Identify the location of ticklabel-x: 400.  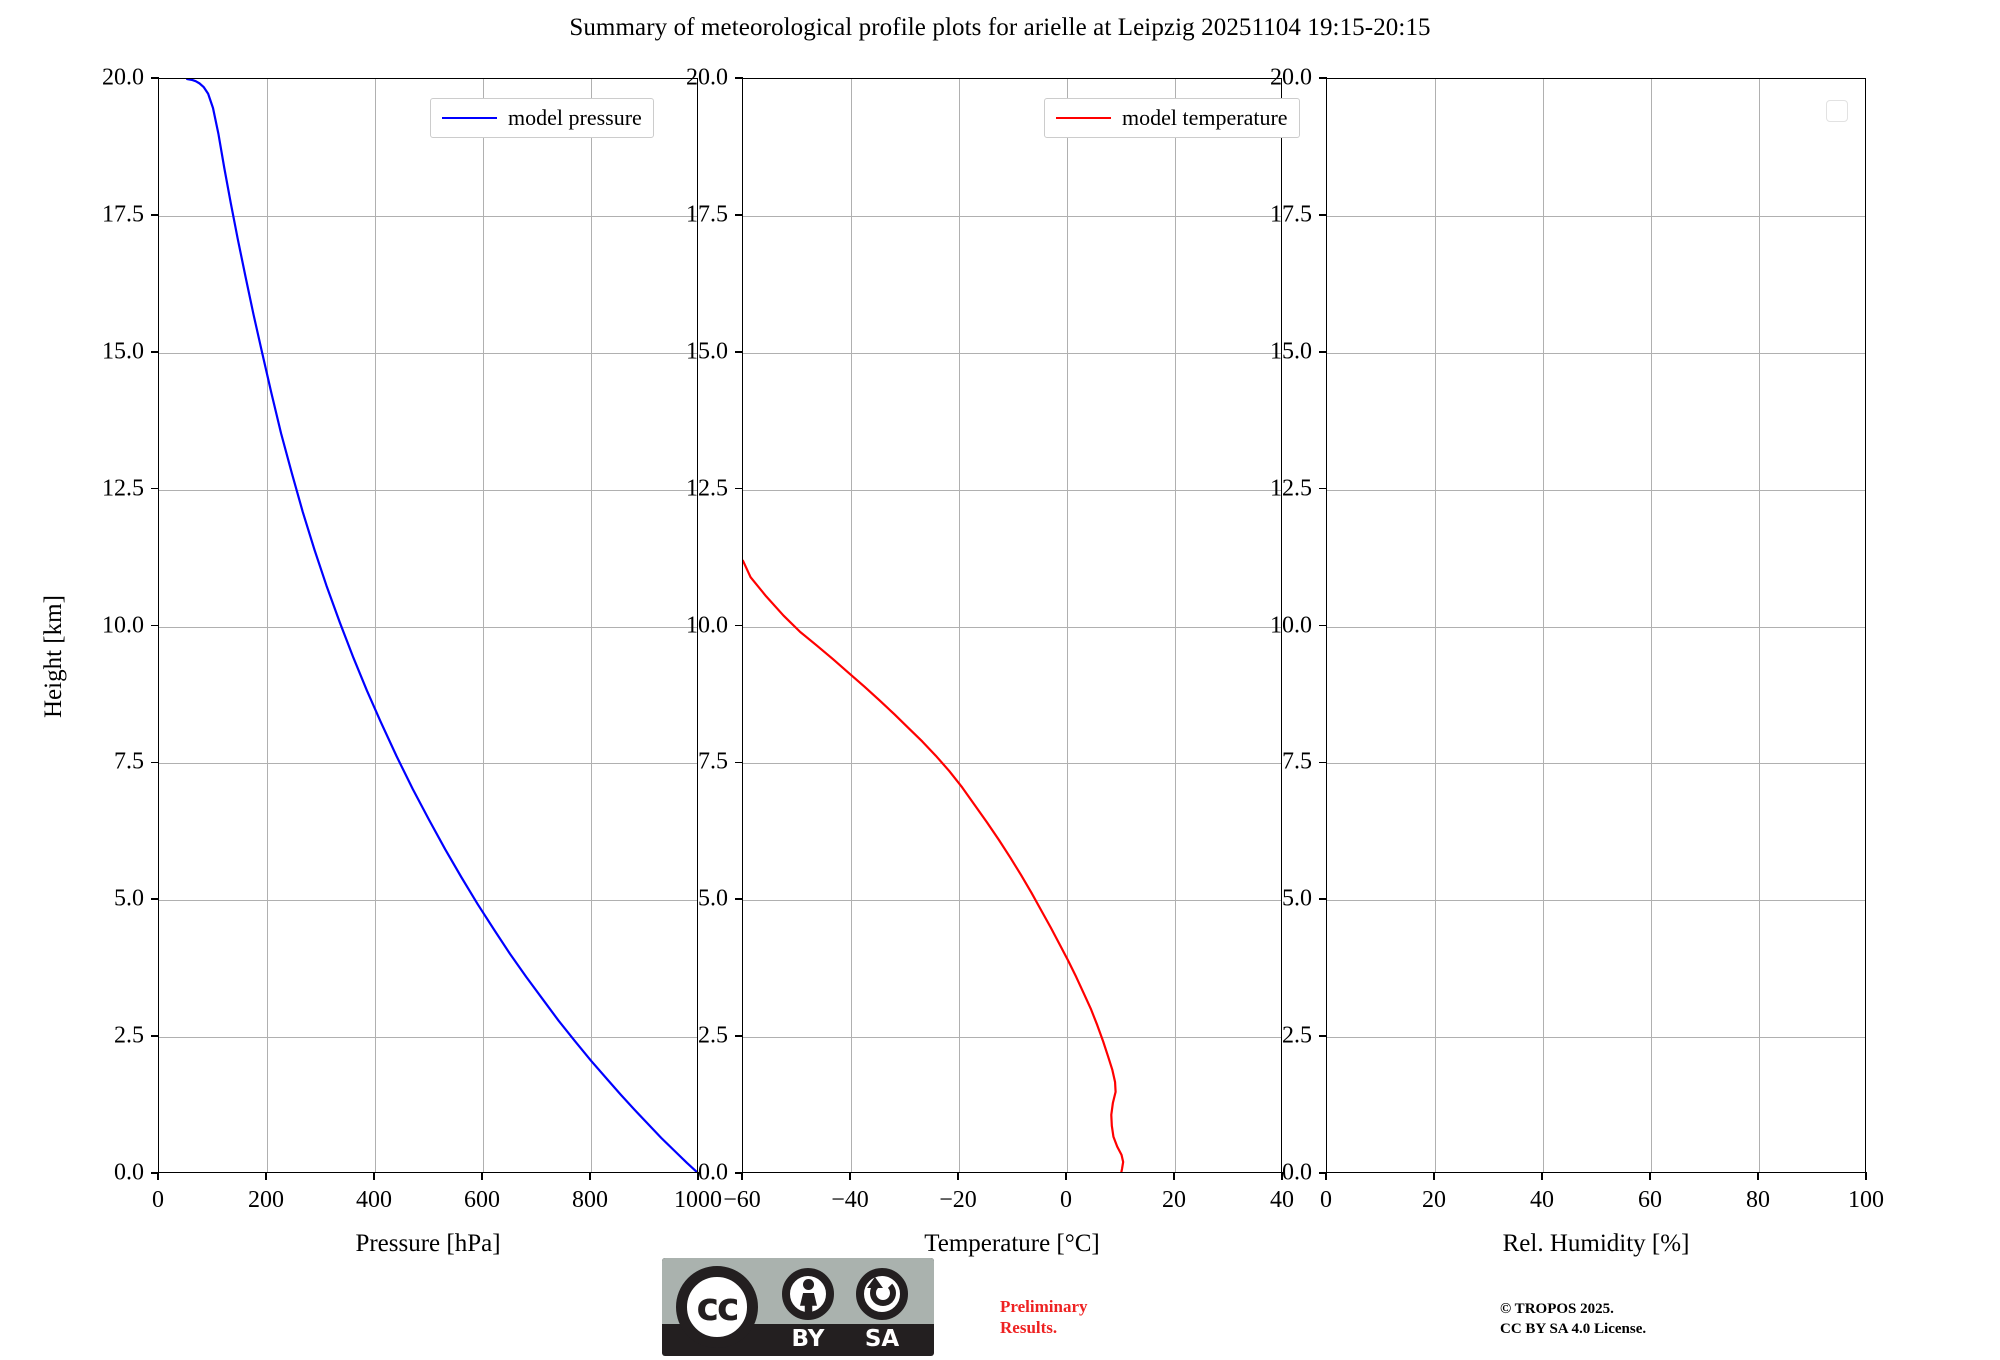
(374, 1200).